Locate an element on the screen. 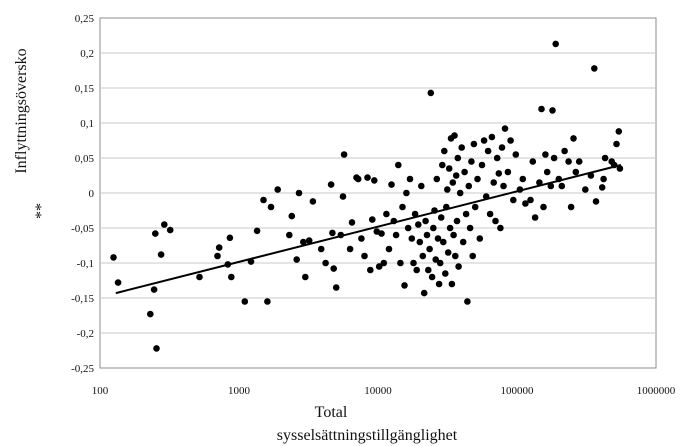  y-tick-label: 0,25 is located at coordinates (85, 19).